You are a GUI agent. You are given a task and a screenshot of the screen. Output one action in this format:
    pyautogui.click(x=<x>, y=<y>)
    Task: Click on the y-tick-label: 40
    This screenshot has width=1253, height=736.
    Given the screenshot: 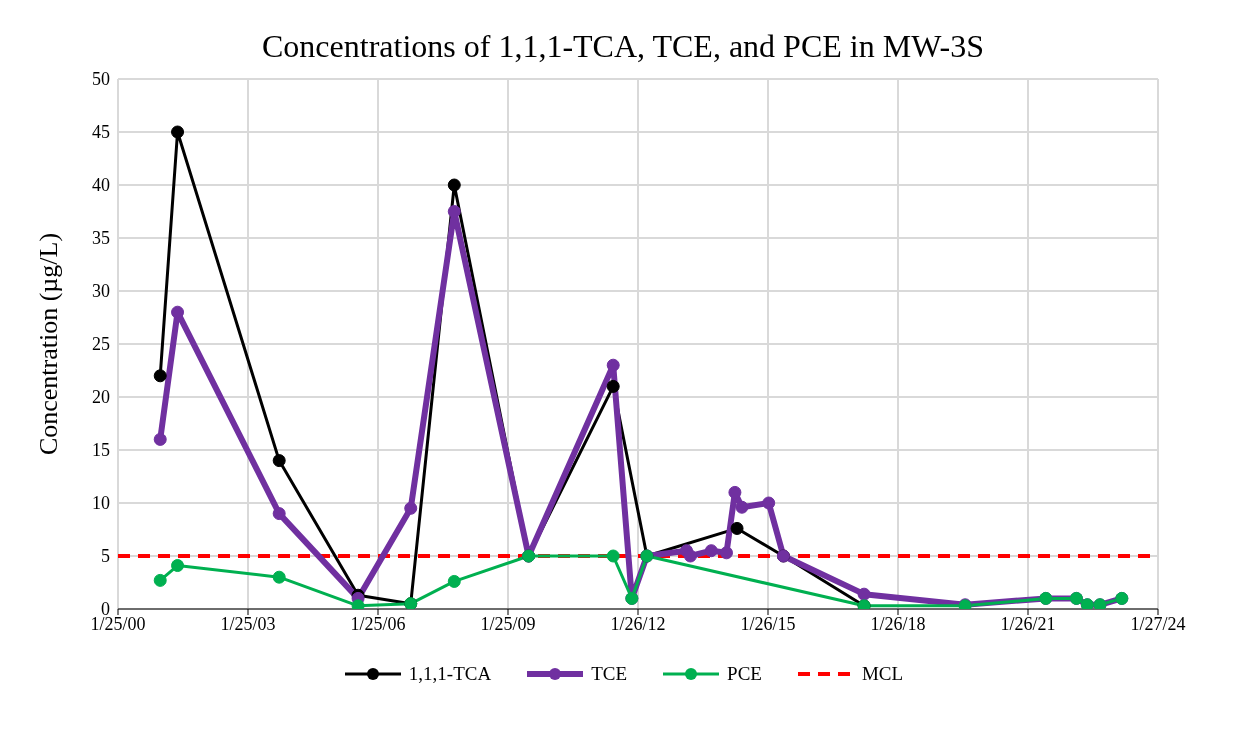 What is the action you would take?
    pyautogui.click(x=101, y=185)
    